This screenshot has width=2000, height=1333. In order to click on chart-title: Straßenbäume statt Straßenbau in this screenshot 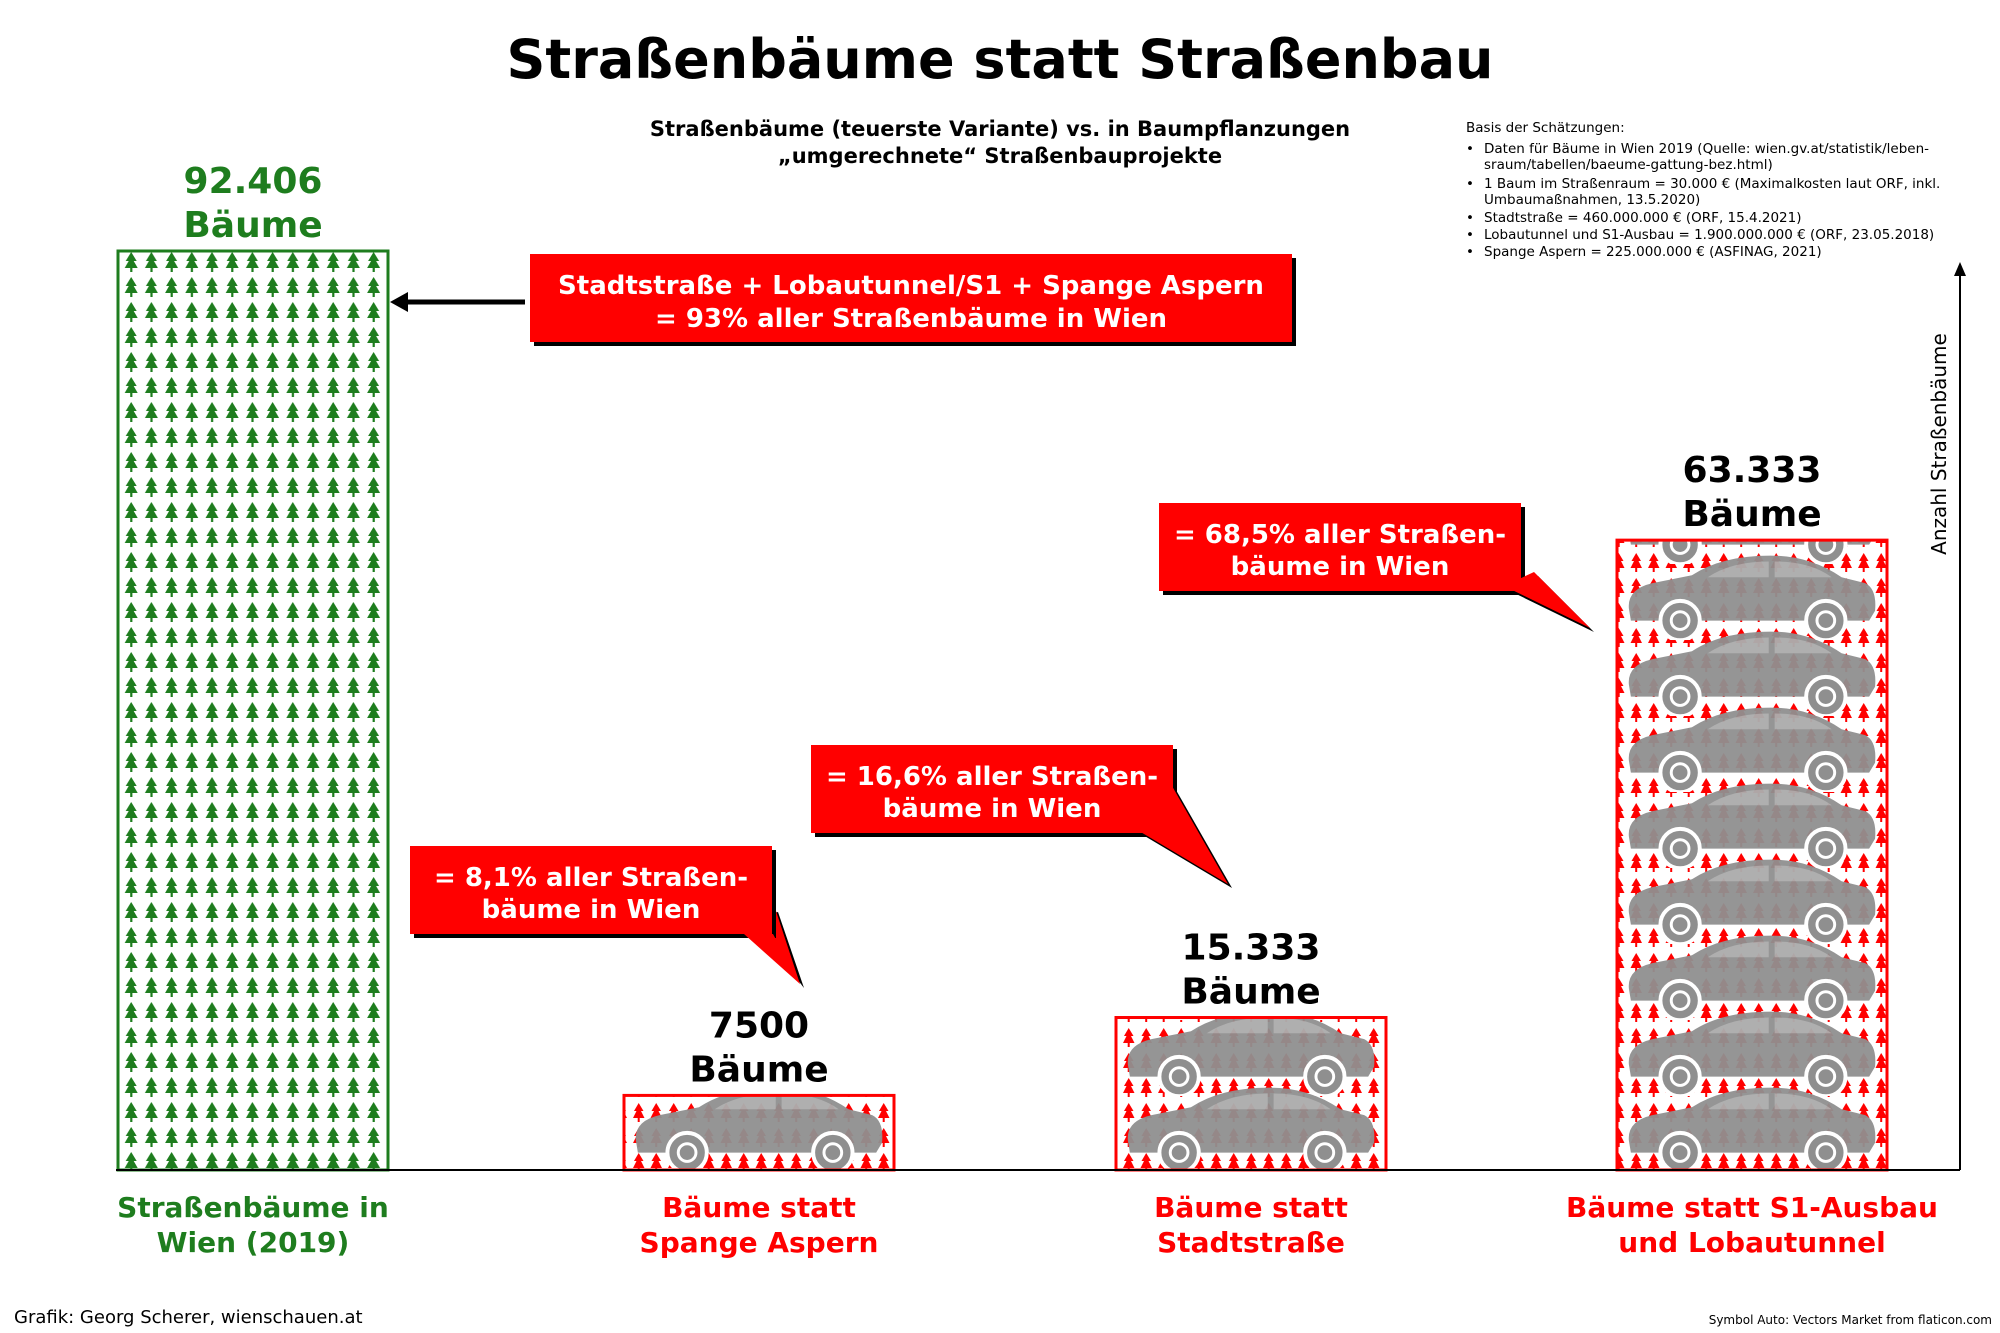, I will do `click(1000, 59)`.